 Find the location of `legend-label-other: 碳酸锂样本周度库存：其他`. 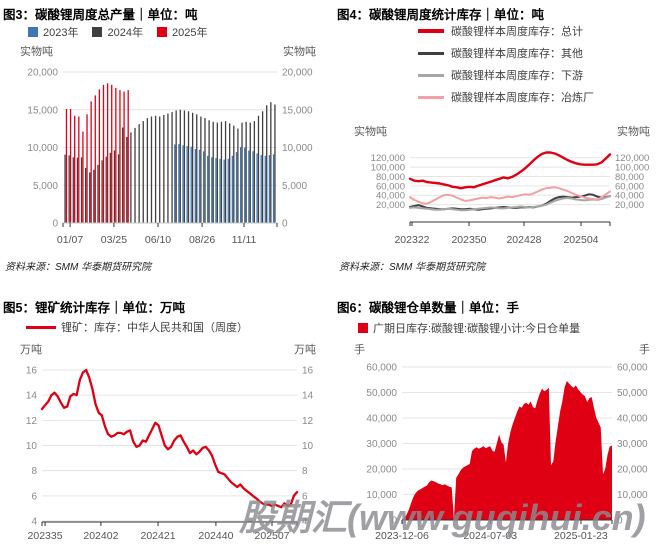

legend-label-other: 碳酸锂样本周度库存：其他 is located at coordinates (517, 54).